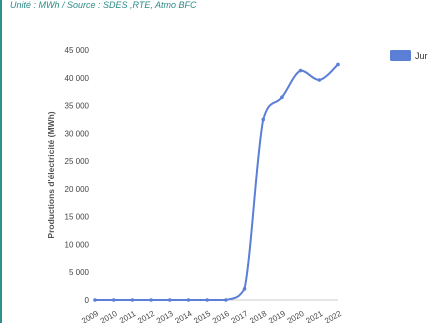  I want to click on y-tick-label: 45 000, so click(77, 50).